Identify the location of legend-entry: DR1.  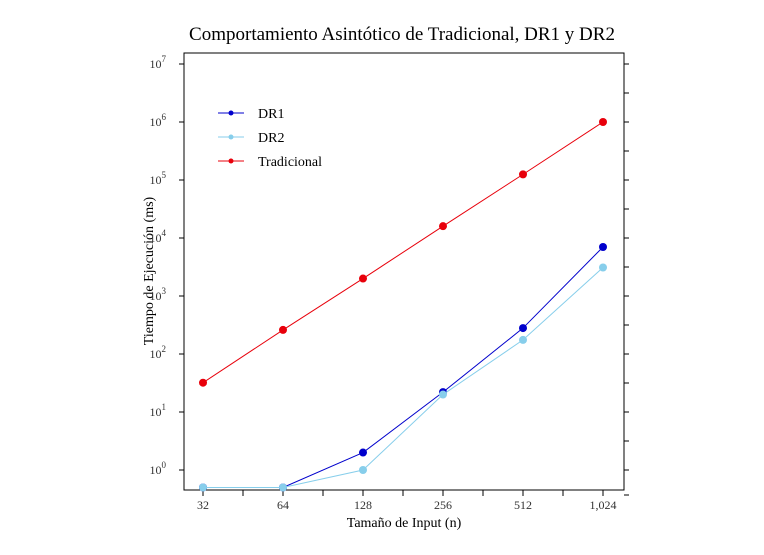
(251, 114).